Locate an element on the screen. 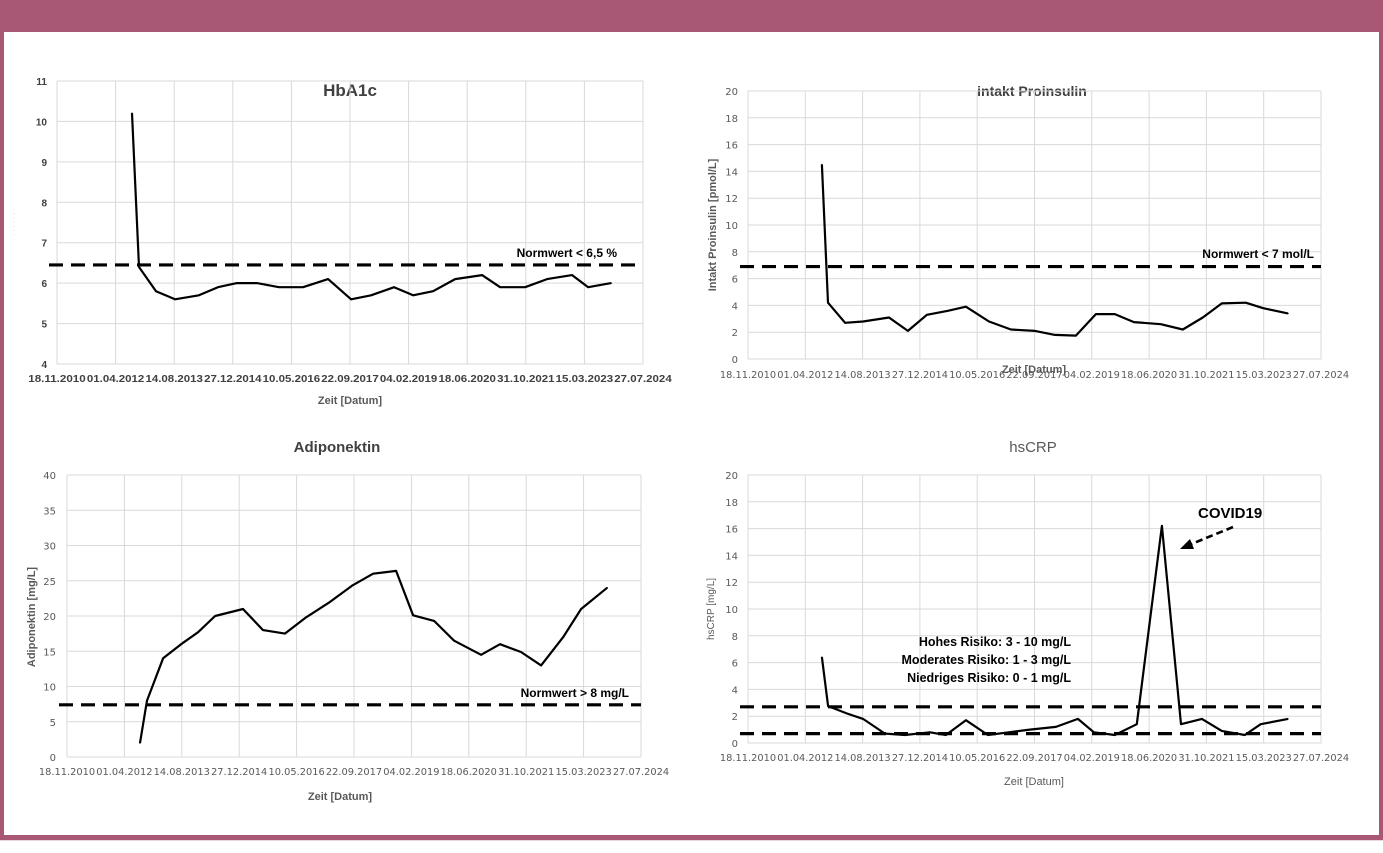  y-tick-label: 25 is located at coordinates (49, 582).